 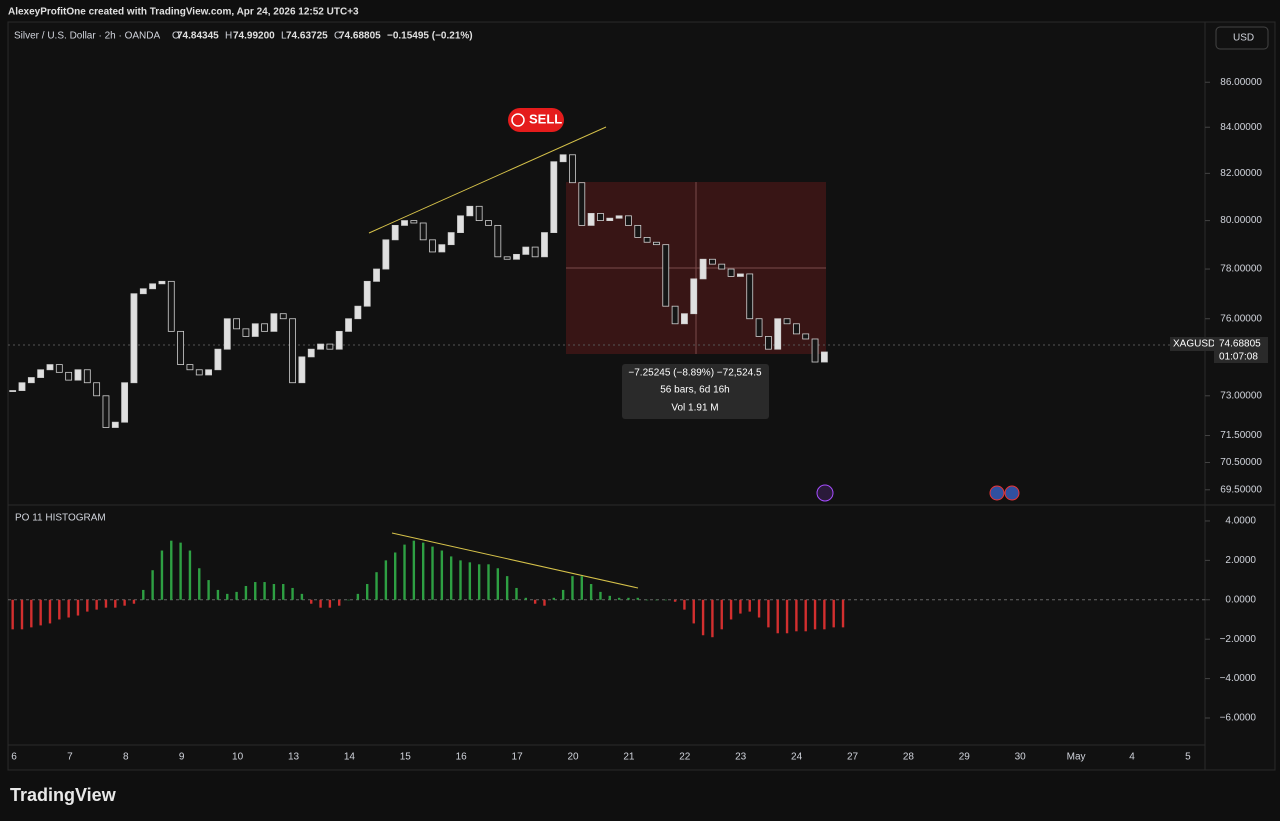 I want to click on y-tick-label: 69.50000, so click(x=1241, y=489).